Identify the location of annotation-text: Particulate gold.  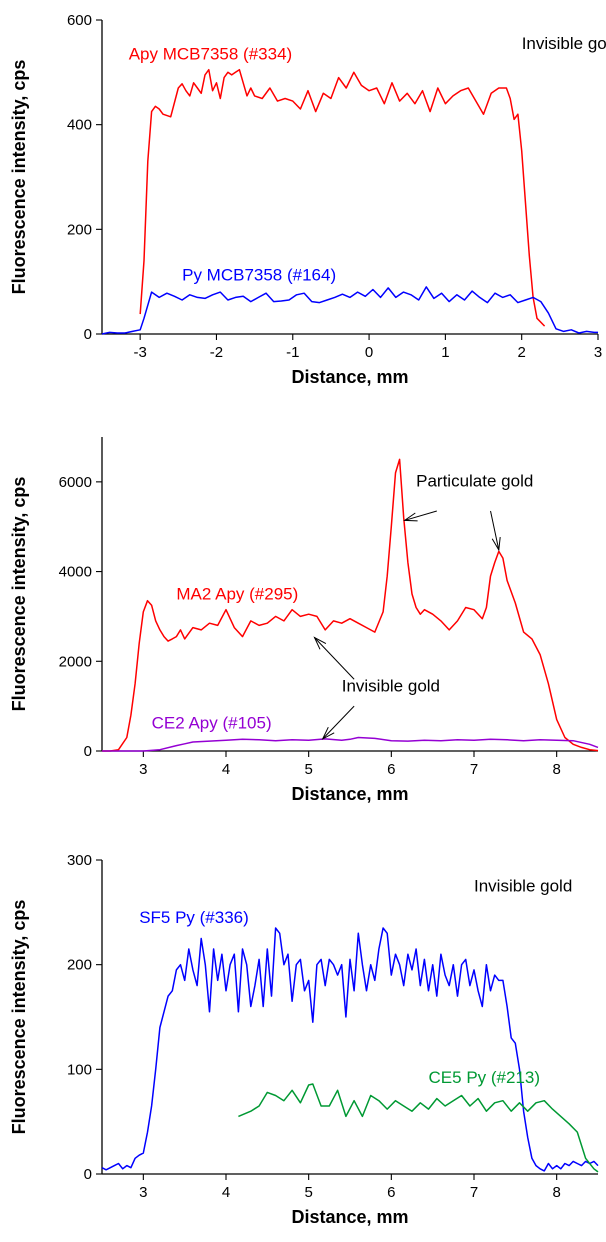
(474, 480).